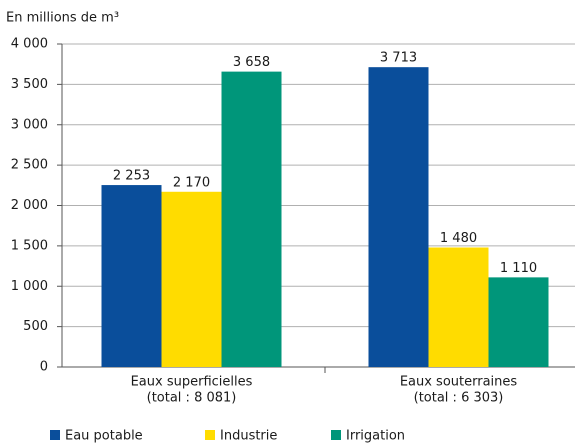  I want to click on x-tick-label: (total : 6 303), so click(459, 398).